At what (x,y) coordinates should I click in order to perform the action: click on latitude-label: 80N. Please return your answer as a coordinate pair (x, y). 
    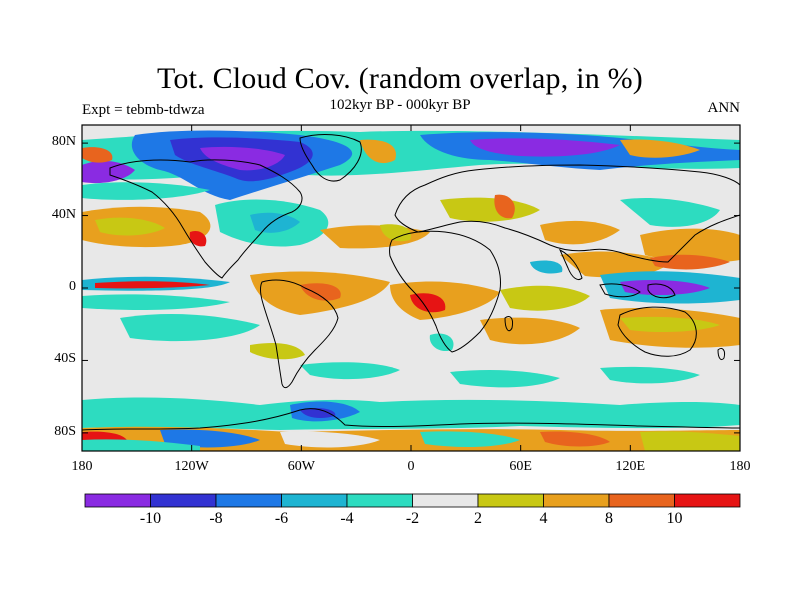
    Looking at the image, I should click on (63, 142).